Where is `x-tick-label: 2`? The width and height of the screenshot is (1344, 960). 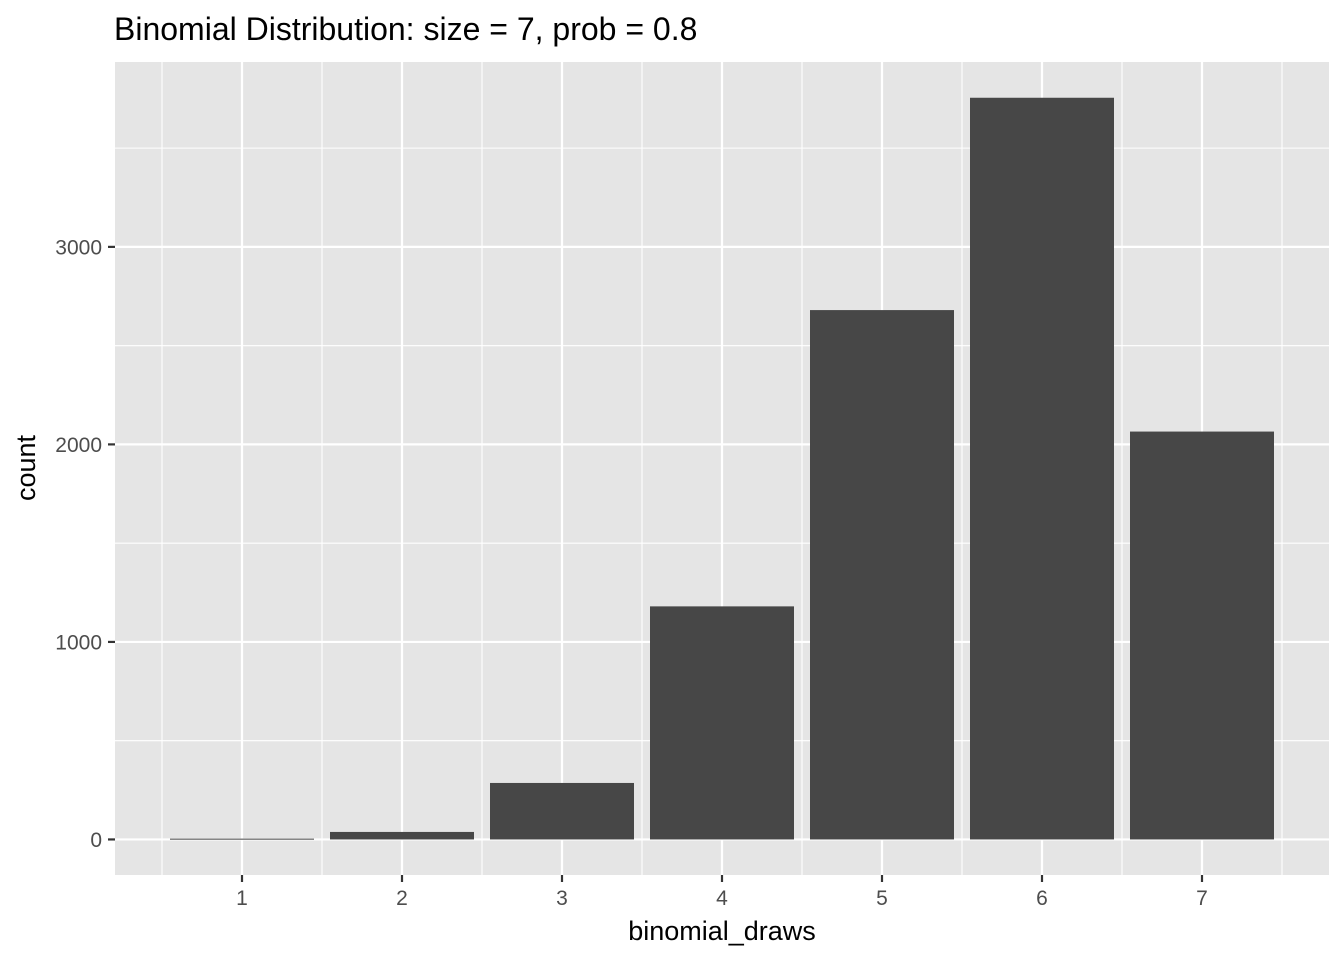
x-tick-label: 2 is located at coordinates (402, 898).